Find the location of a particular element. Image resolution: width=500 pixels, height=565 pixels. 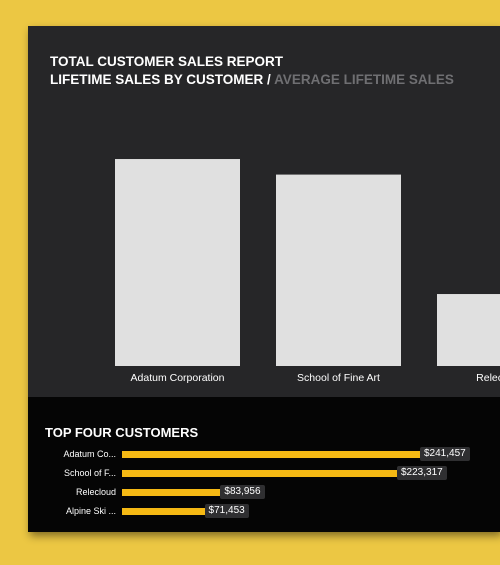

customer-label: Relecloud is located at coordinates (95, 492).